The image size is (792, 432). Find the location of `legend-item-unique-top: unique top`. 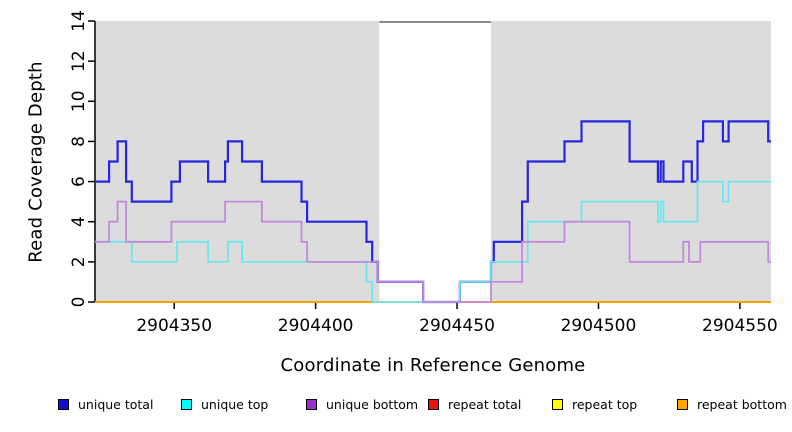

legend-item-unique-top: unique top is located at coordinates (224, 404).